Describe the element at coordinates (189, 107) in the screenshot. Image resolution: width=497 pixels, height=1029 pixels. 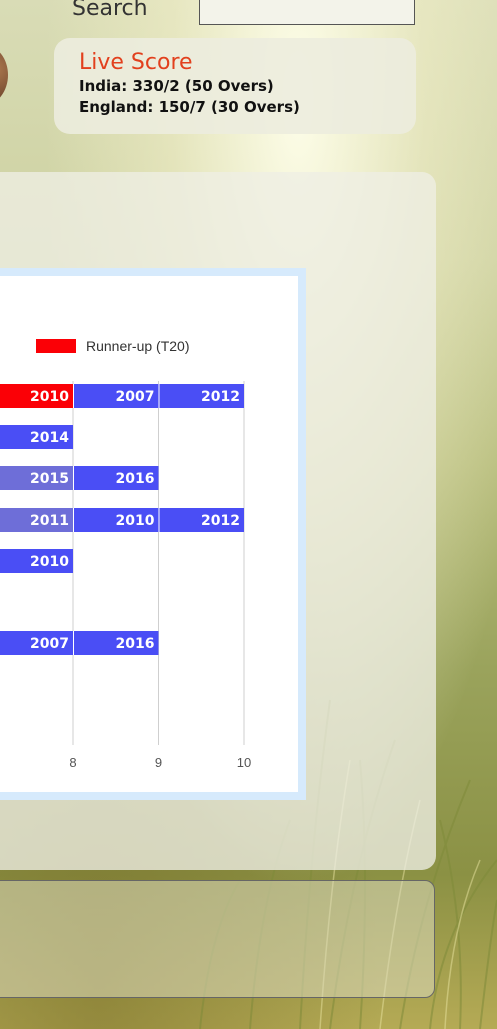
I see `live-score-line-england: England: 150/7 (30 Overs)` at that location.